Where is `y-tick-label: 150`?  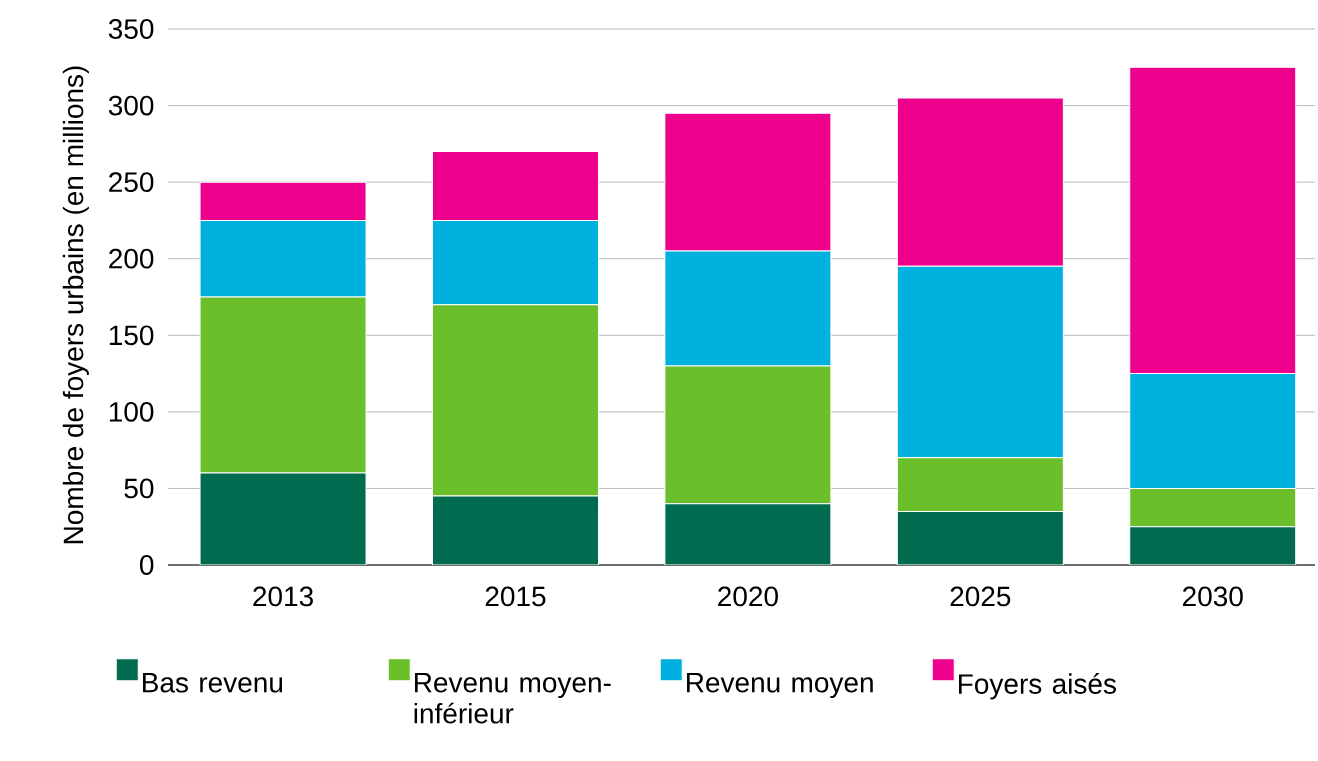
y-tick-label: 150 is located at coordinates (131, 335).